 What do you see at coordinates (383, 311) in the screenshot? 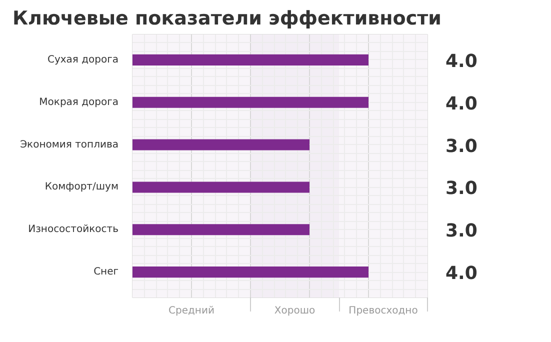
I see `band-label: Превосходно` at bounding box center [383, 311].